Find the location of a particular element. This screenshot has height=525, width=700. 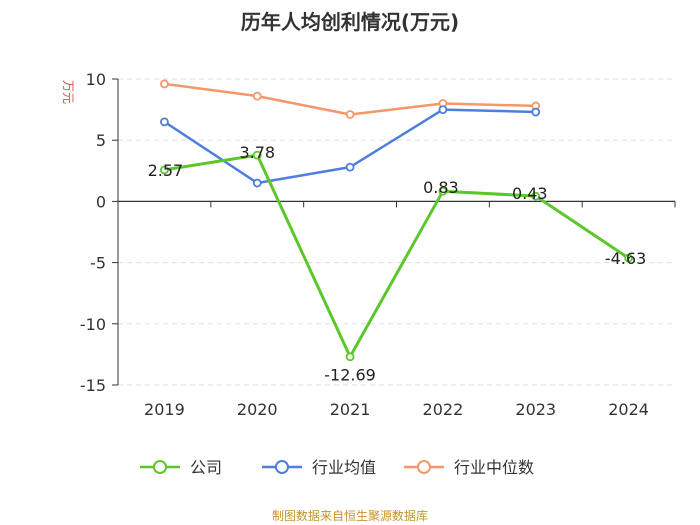

data-label: 0.83 is located at coordinates (441, 187).